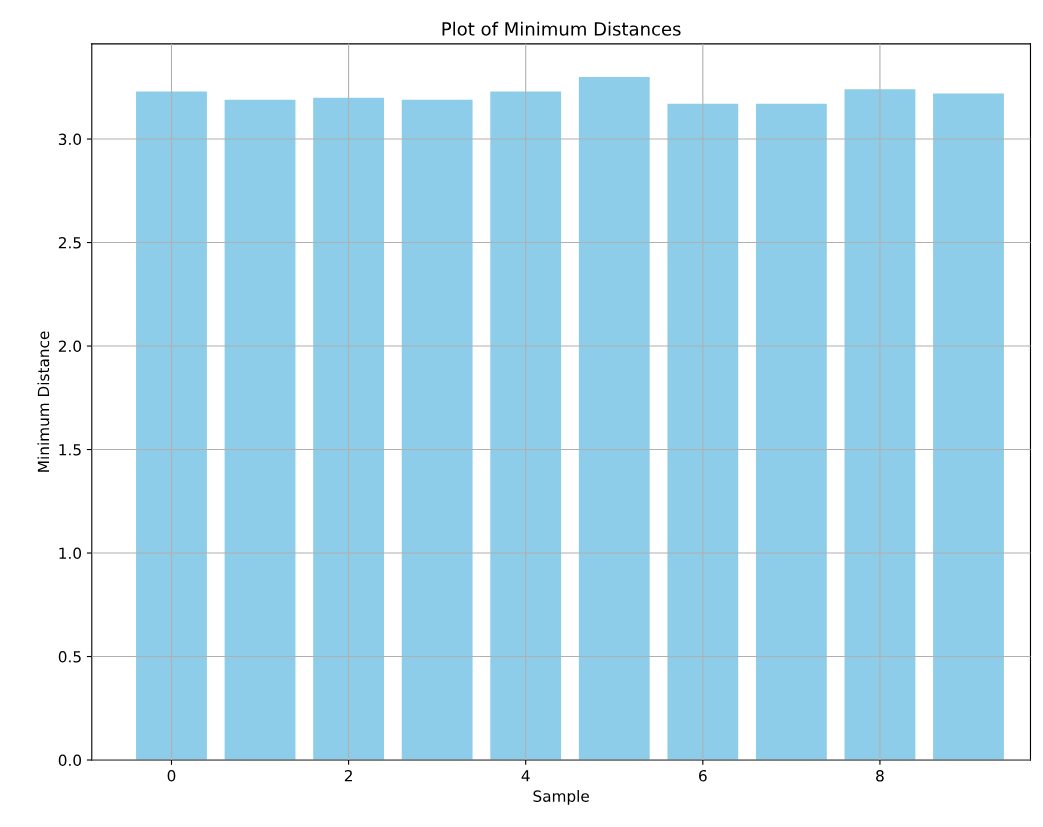  What do you see at coordinates (703, 776) in the screenshot?
I see `x-tick-label: 6` at bounding box center [703, 776].